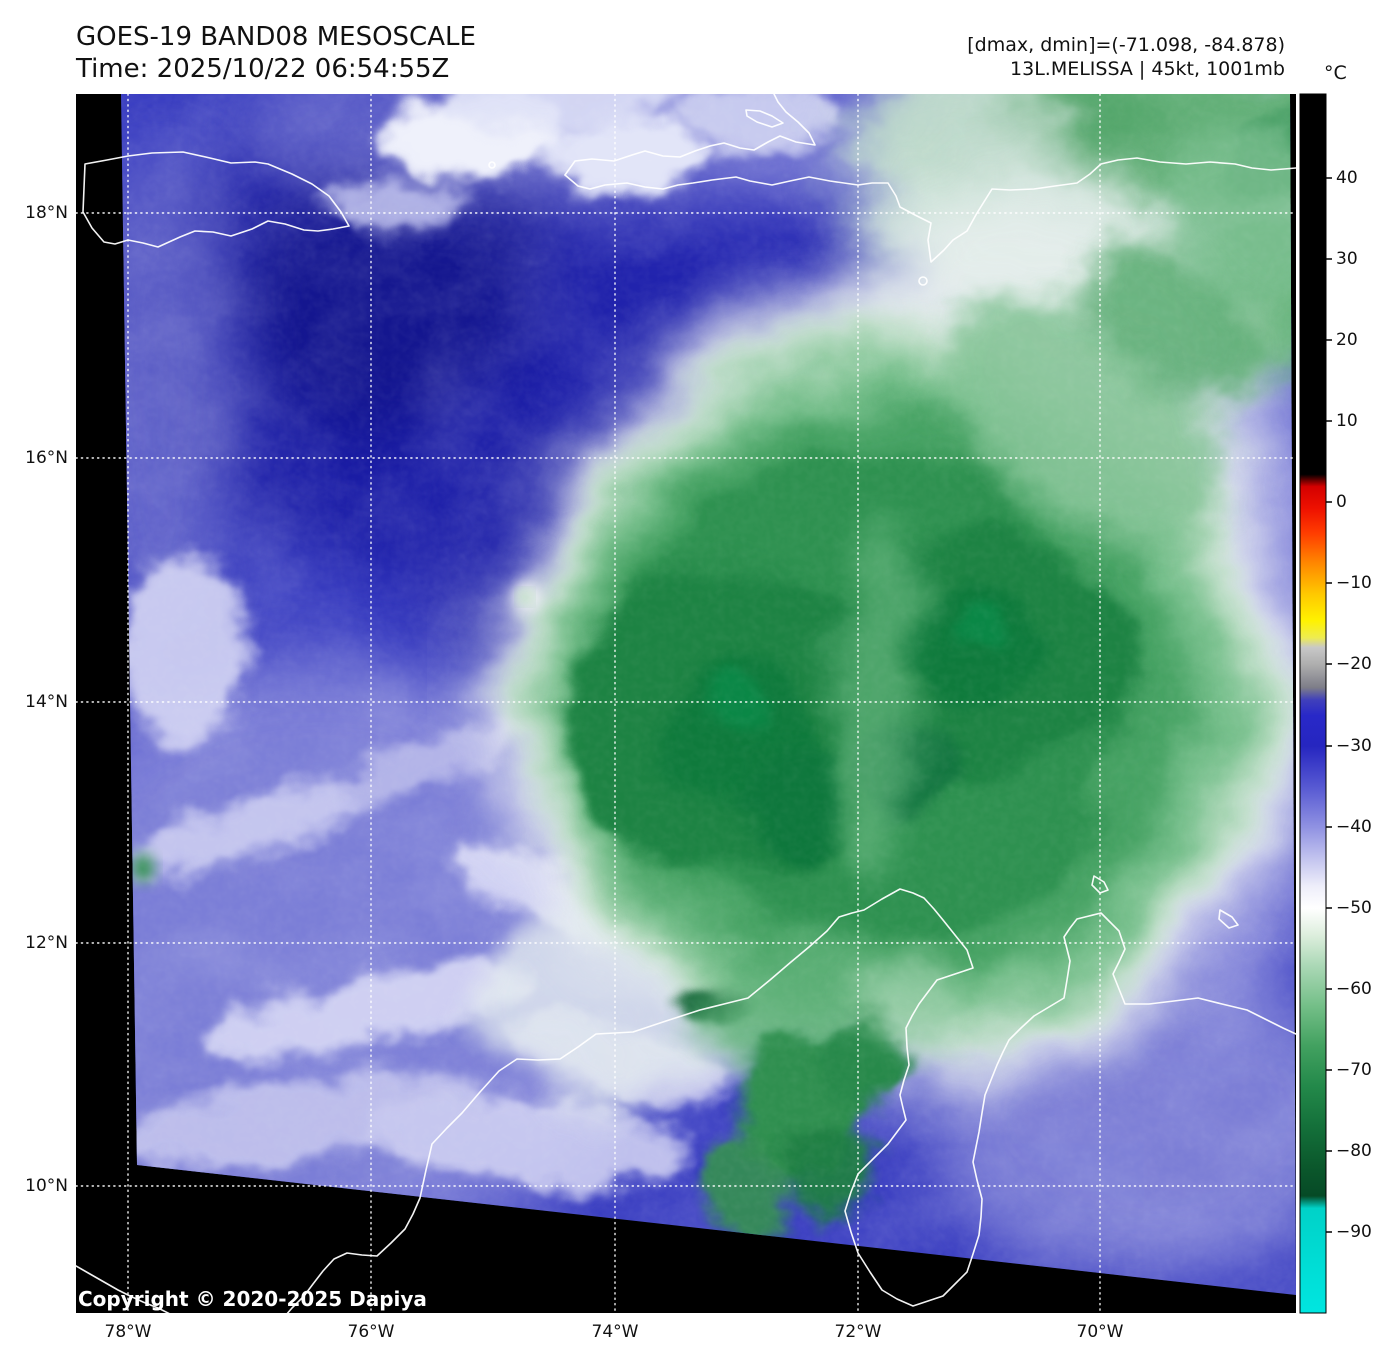 This screenshot has height=1359, width=1390. I want to click on lon-tick-label: 74°W, so click(615, 1332).